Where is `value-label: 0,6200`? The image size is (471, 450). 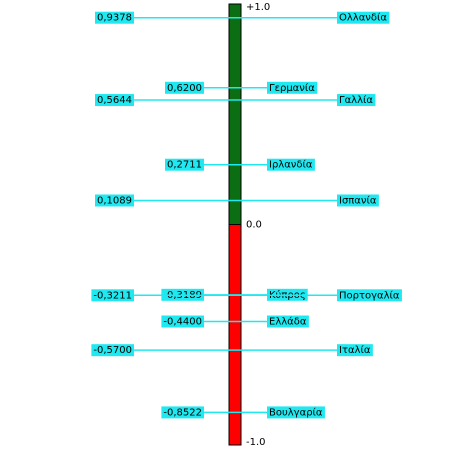 value-label: 0,6200 is located at coordinates (184, 87).